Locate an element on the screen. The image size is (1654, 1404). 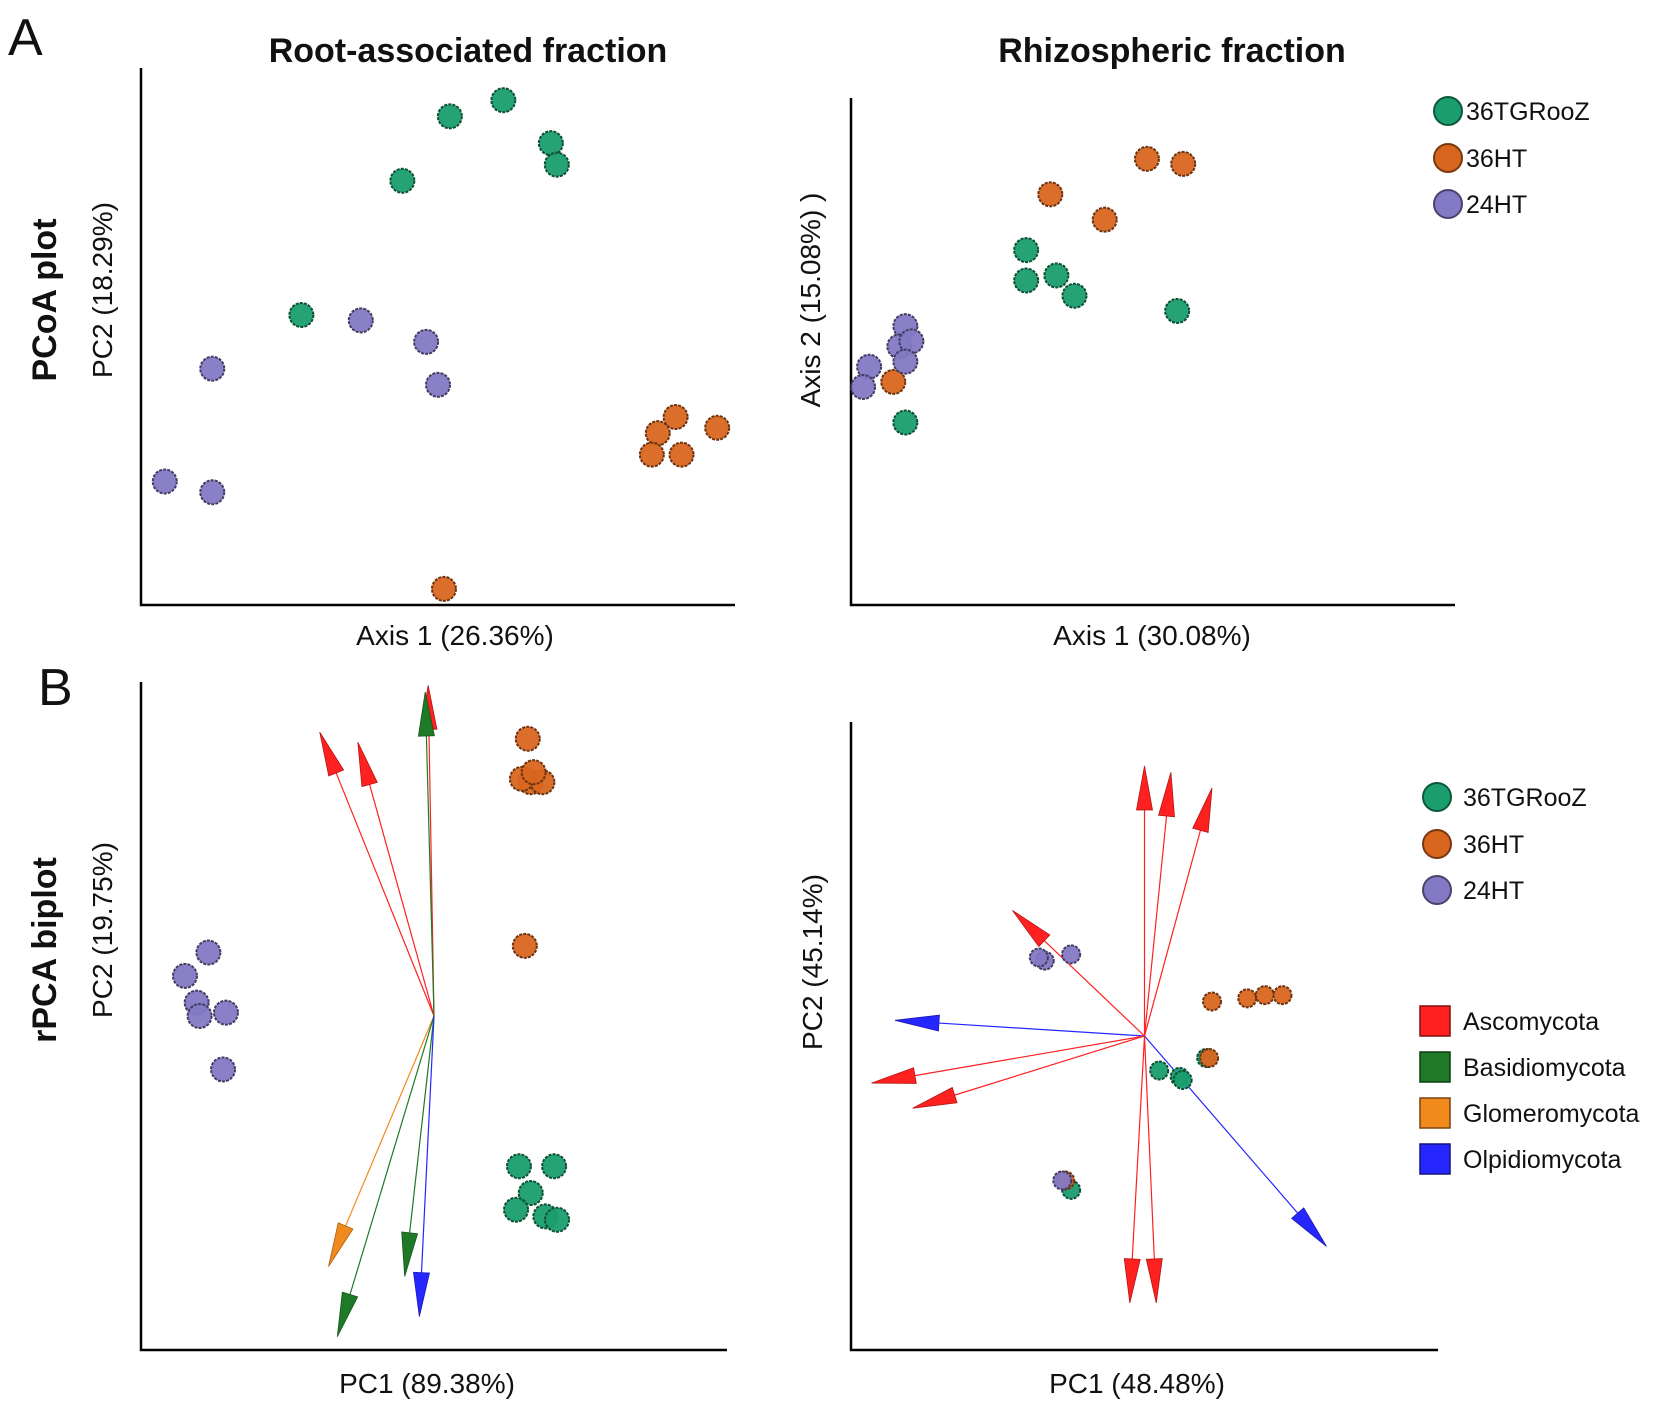
legend-label-36ht-b: 36HT is located at coordinates (1493, 845).